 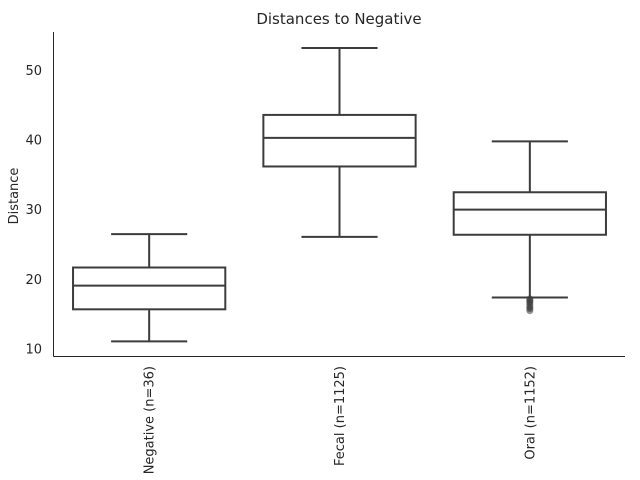 What do you see at coordinates (33, 350) in the screenshot?
I see `y-tick-label: 10` at bounding box center [33, 350].